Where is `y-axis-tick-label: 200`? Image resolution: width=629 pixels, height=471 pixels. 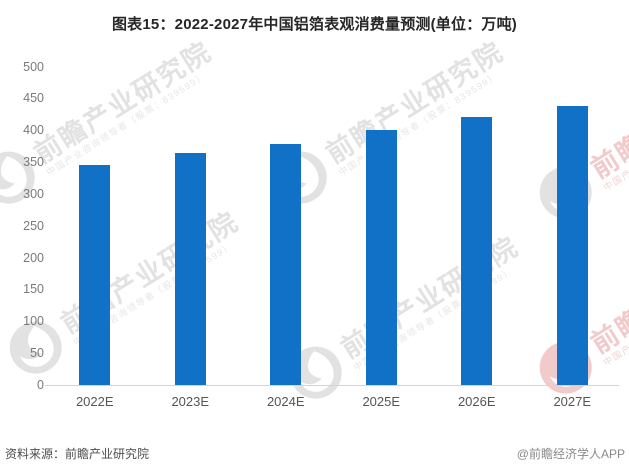
y-axis-tick-label: 200 is located at coordinates (33, 257).